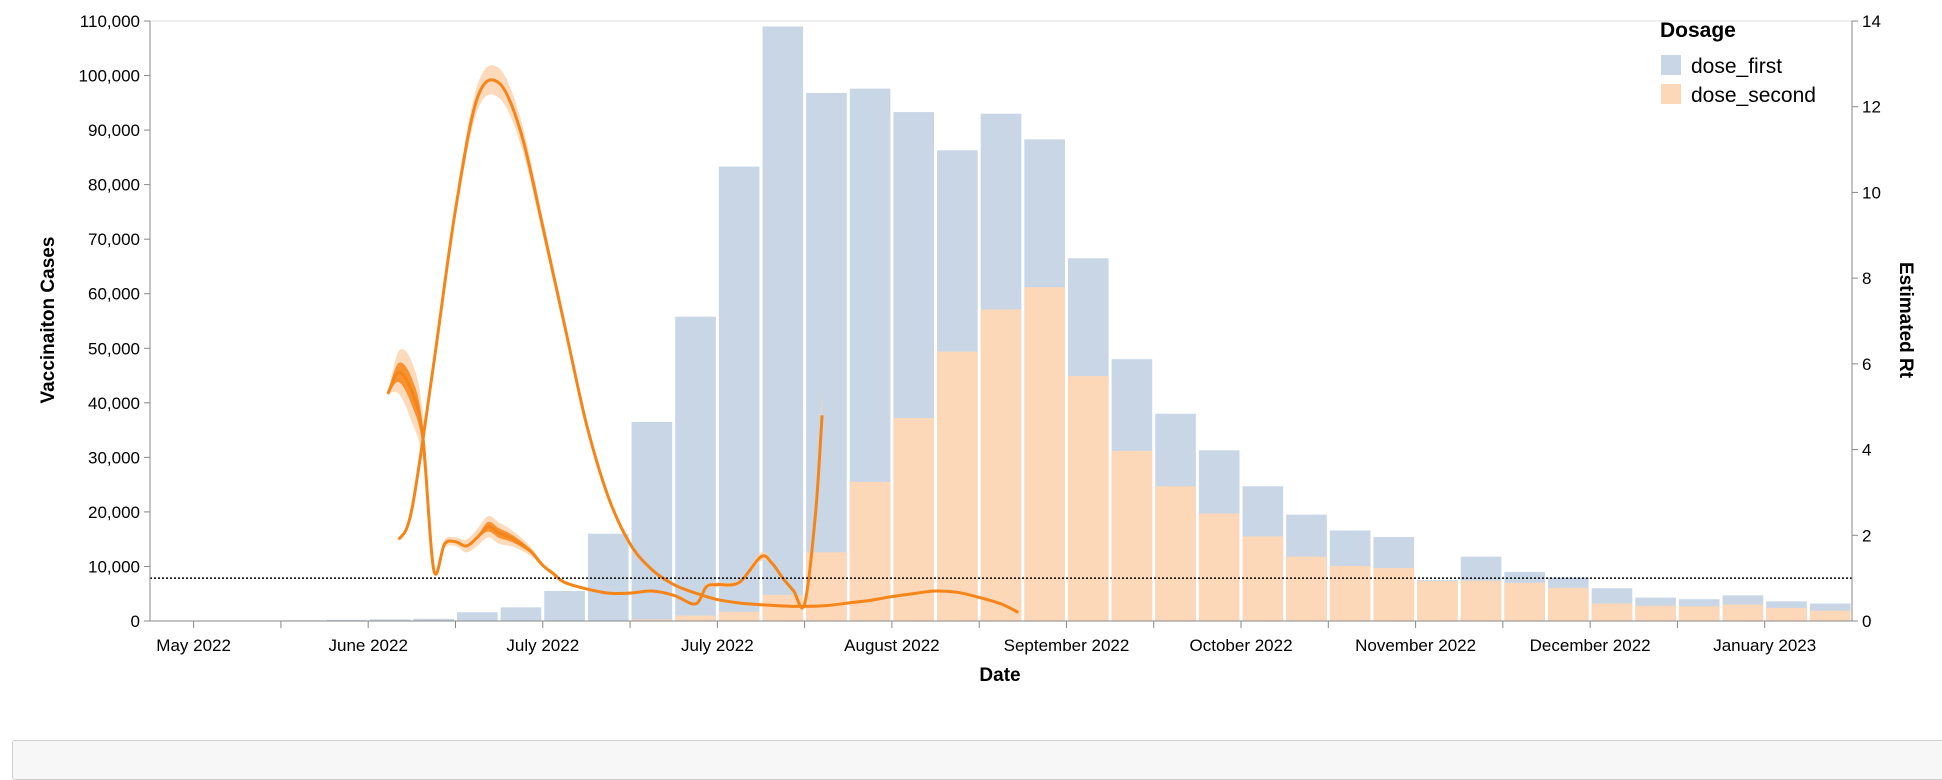 The width and height of the screenshot is (1942, 780). I want to click on y-tick-label: 100,000, so click(109, 76).